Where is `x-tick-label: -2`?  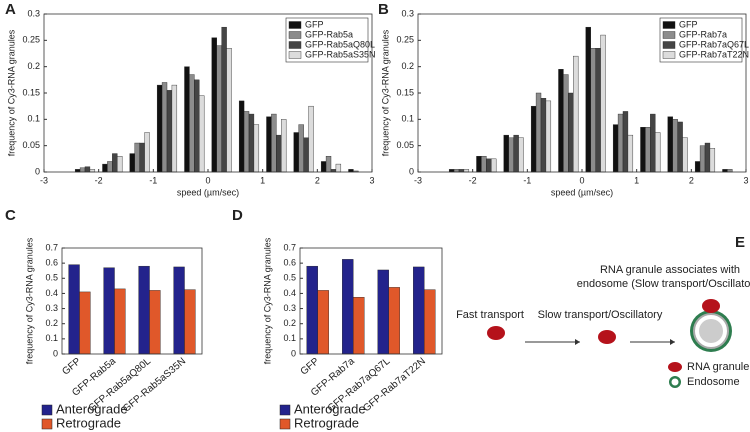
x-tick-label: -2 is located at coordinates (473, 180).